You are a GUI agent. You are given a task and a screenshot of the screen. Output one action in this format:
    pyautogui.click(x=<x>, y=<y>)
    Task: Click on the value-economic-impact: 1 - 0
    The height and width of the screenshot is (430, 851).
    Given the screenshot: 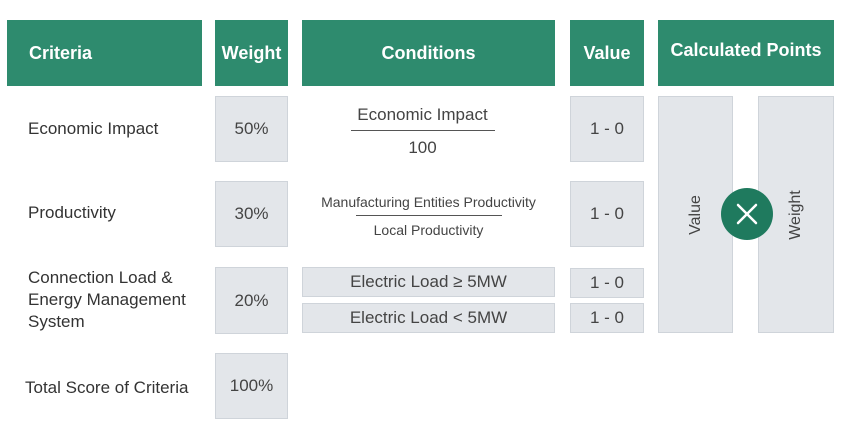 What is the action you would take?
    pyautogui.click(x=607, y=129)
    